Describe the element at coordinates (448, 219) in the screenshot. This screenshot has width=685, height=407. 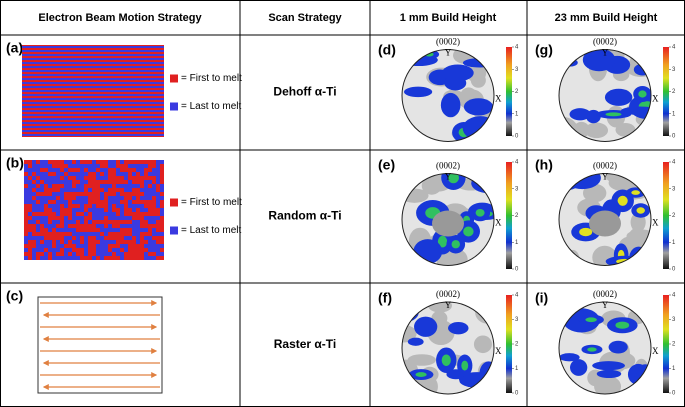
I see `pole-contours` at that location.